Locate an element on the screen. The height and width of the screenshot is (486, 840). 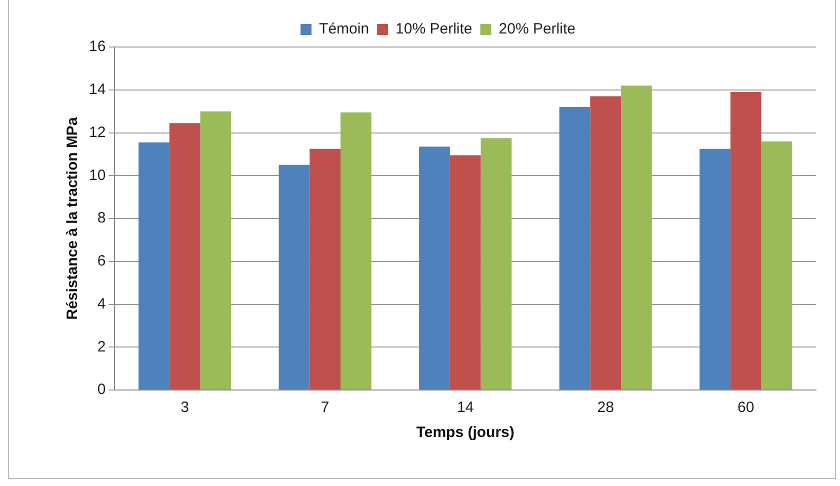
y-tick-label: 8 is located at coordinates (101, 218).